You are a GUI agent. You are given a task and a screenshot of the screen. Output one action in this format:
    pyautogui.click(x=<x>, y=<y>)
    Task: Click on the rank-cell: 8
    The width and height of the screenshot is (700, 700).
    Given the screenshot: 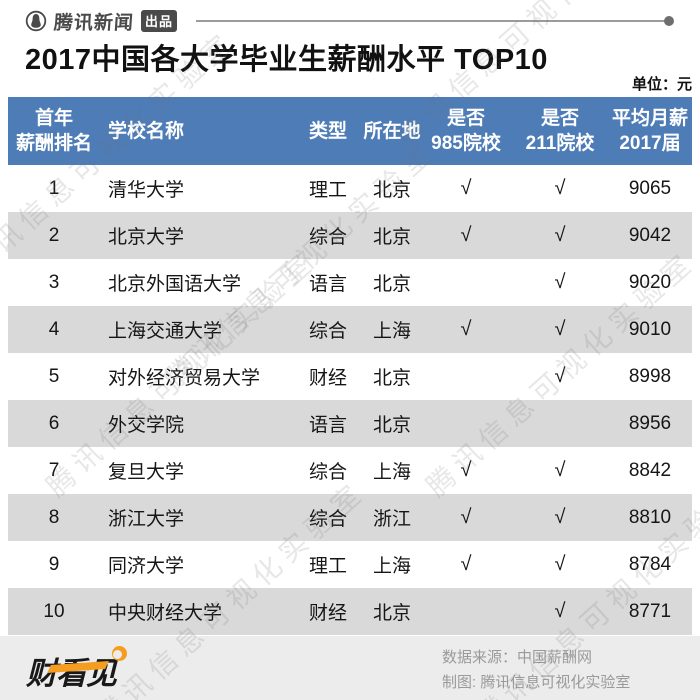 What is the action you would take?
    pyautogui.click(x=54, y=517)
    